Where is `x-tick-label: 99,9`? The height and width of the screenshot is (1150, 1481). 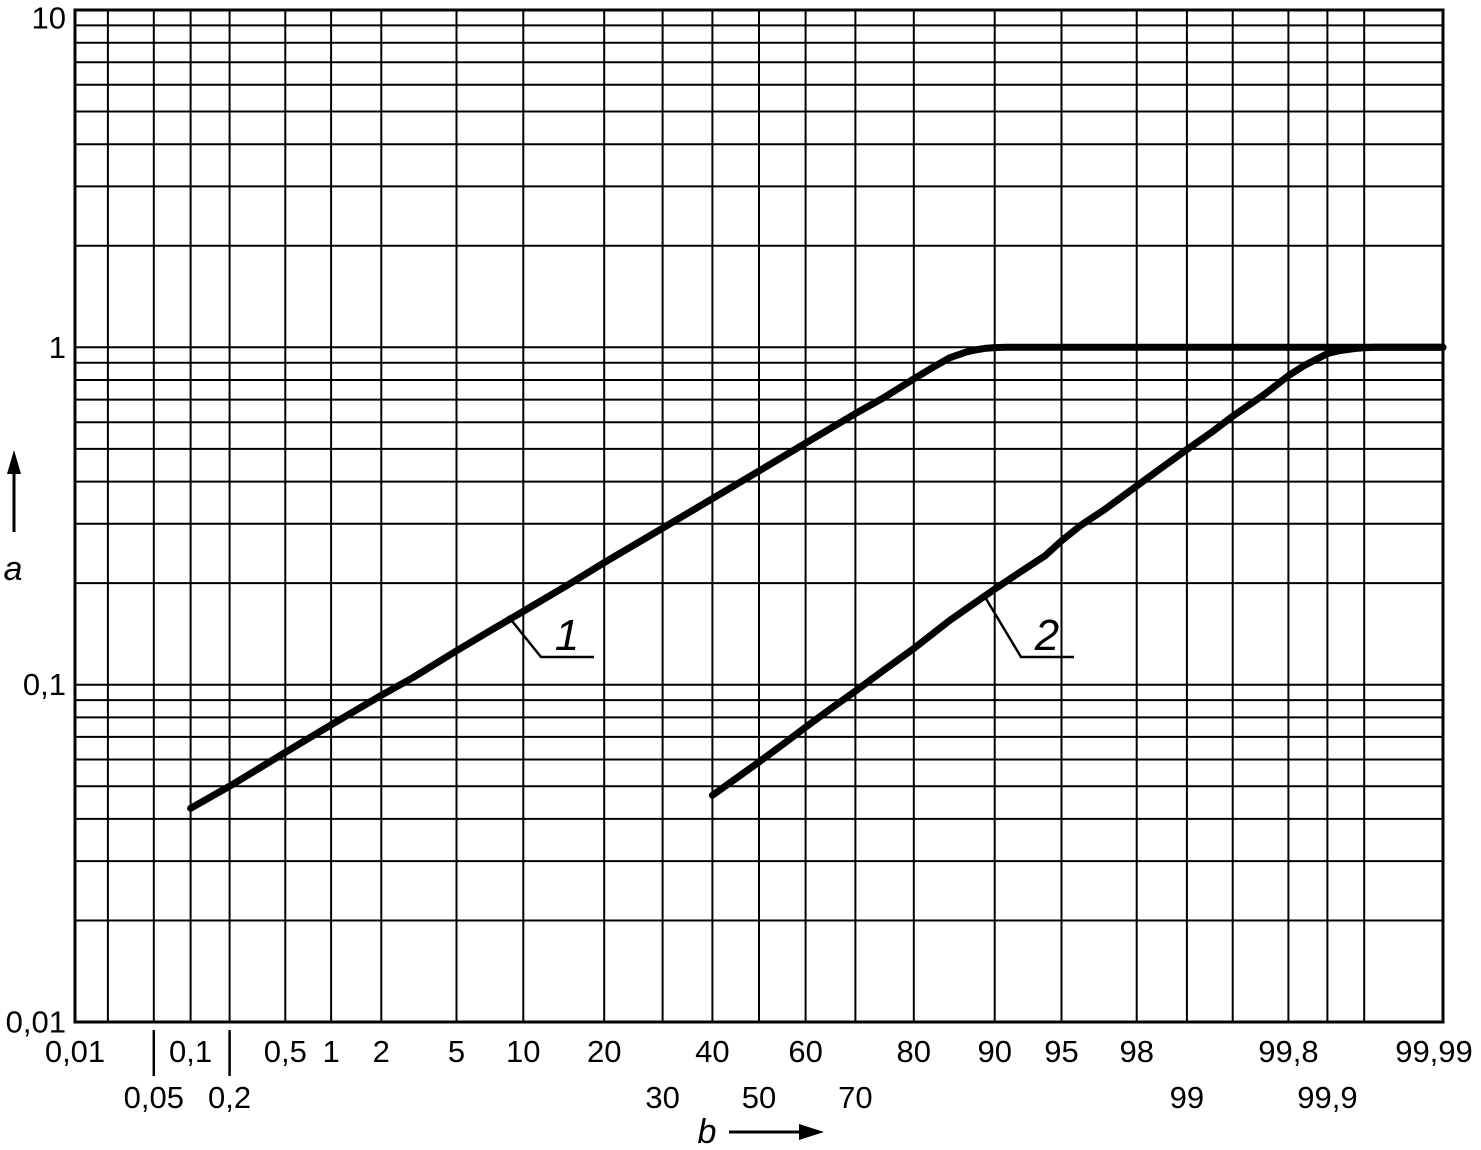
x-tick-label: 99,9 is located at coordinates (1327, 1097).